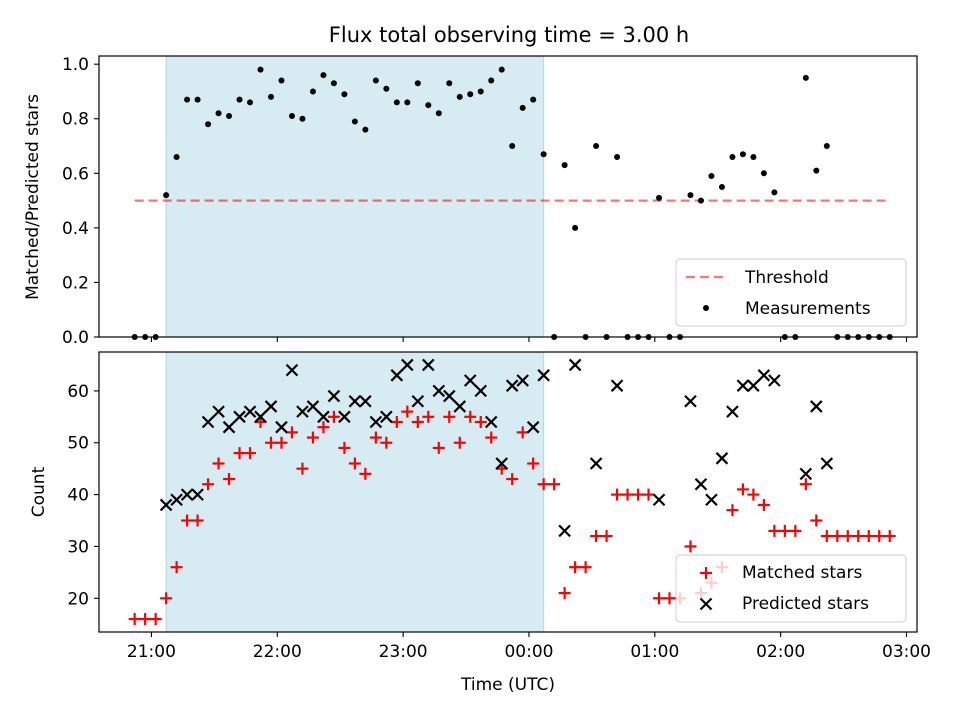 This screenshot has width=960, height=720. What do you see at coordinates (654, 652) in the screenshot?
I see `x-tick-label: 01:00` at bounding box center [654, 652].